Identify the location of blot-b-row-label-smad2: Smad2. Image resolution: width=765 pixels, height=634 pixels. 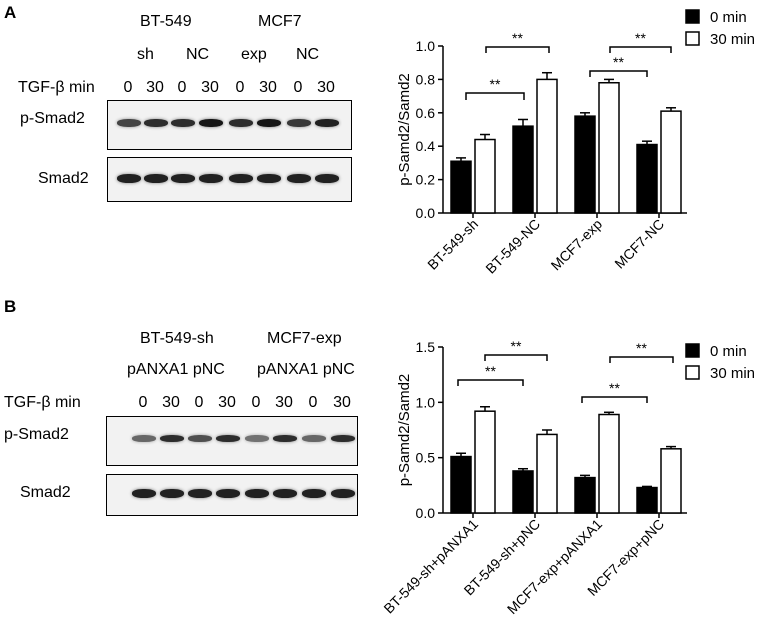
(45, 492).